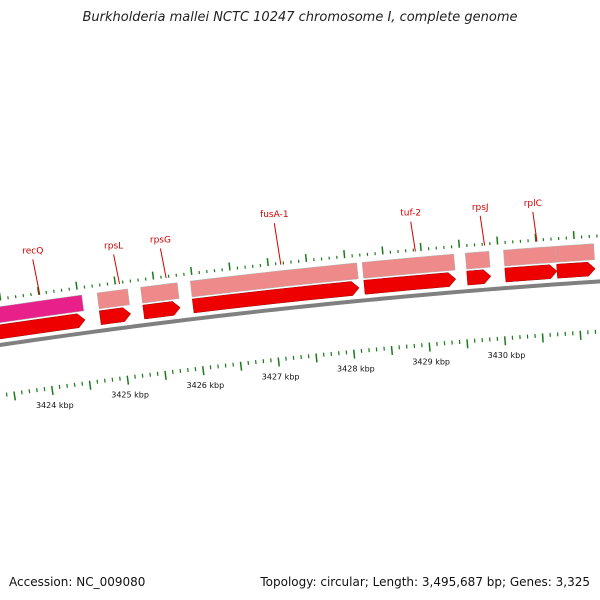 The height and width of the screenshot is (600, 600). I want to click on gene-label-tuf-2: tuf-2, so click(410, 214).